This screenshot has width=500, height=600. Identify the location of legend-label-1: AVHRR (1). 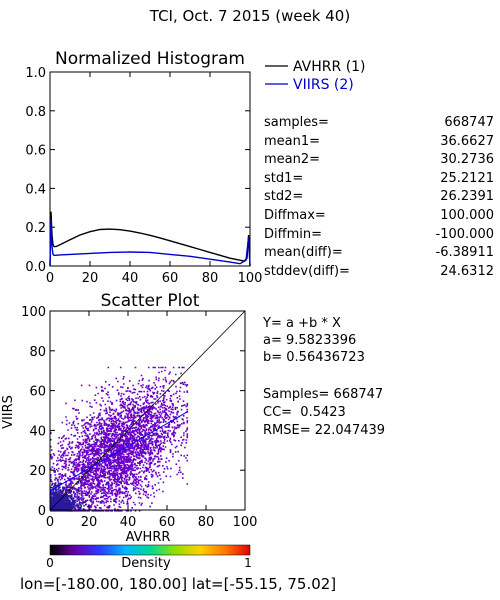
(329, 67).